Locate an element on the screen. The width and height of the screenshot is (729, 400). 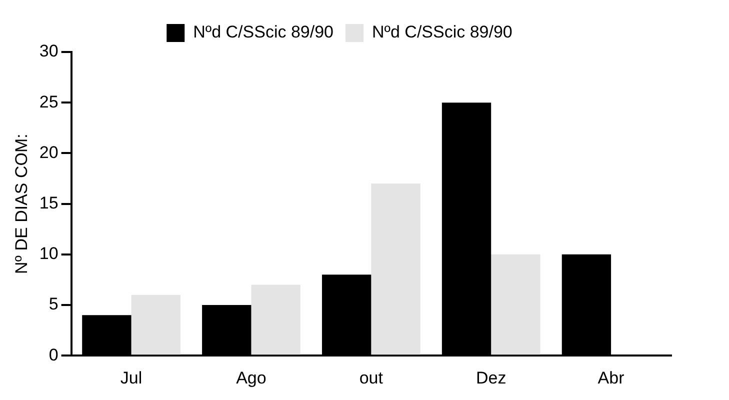
y-tick-label: 5 is located at coordinates (53, 304).